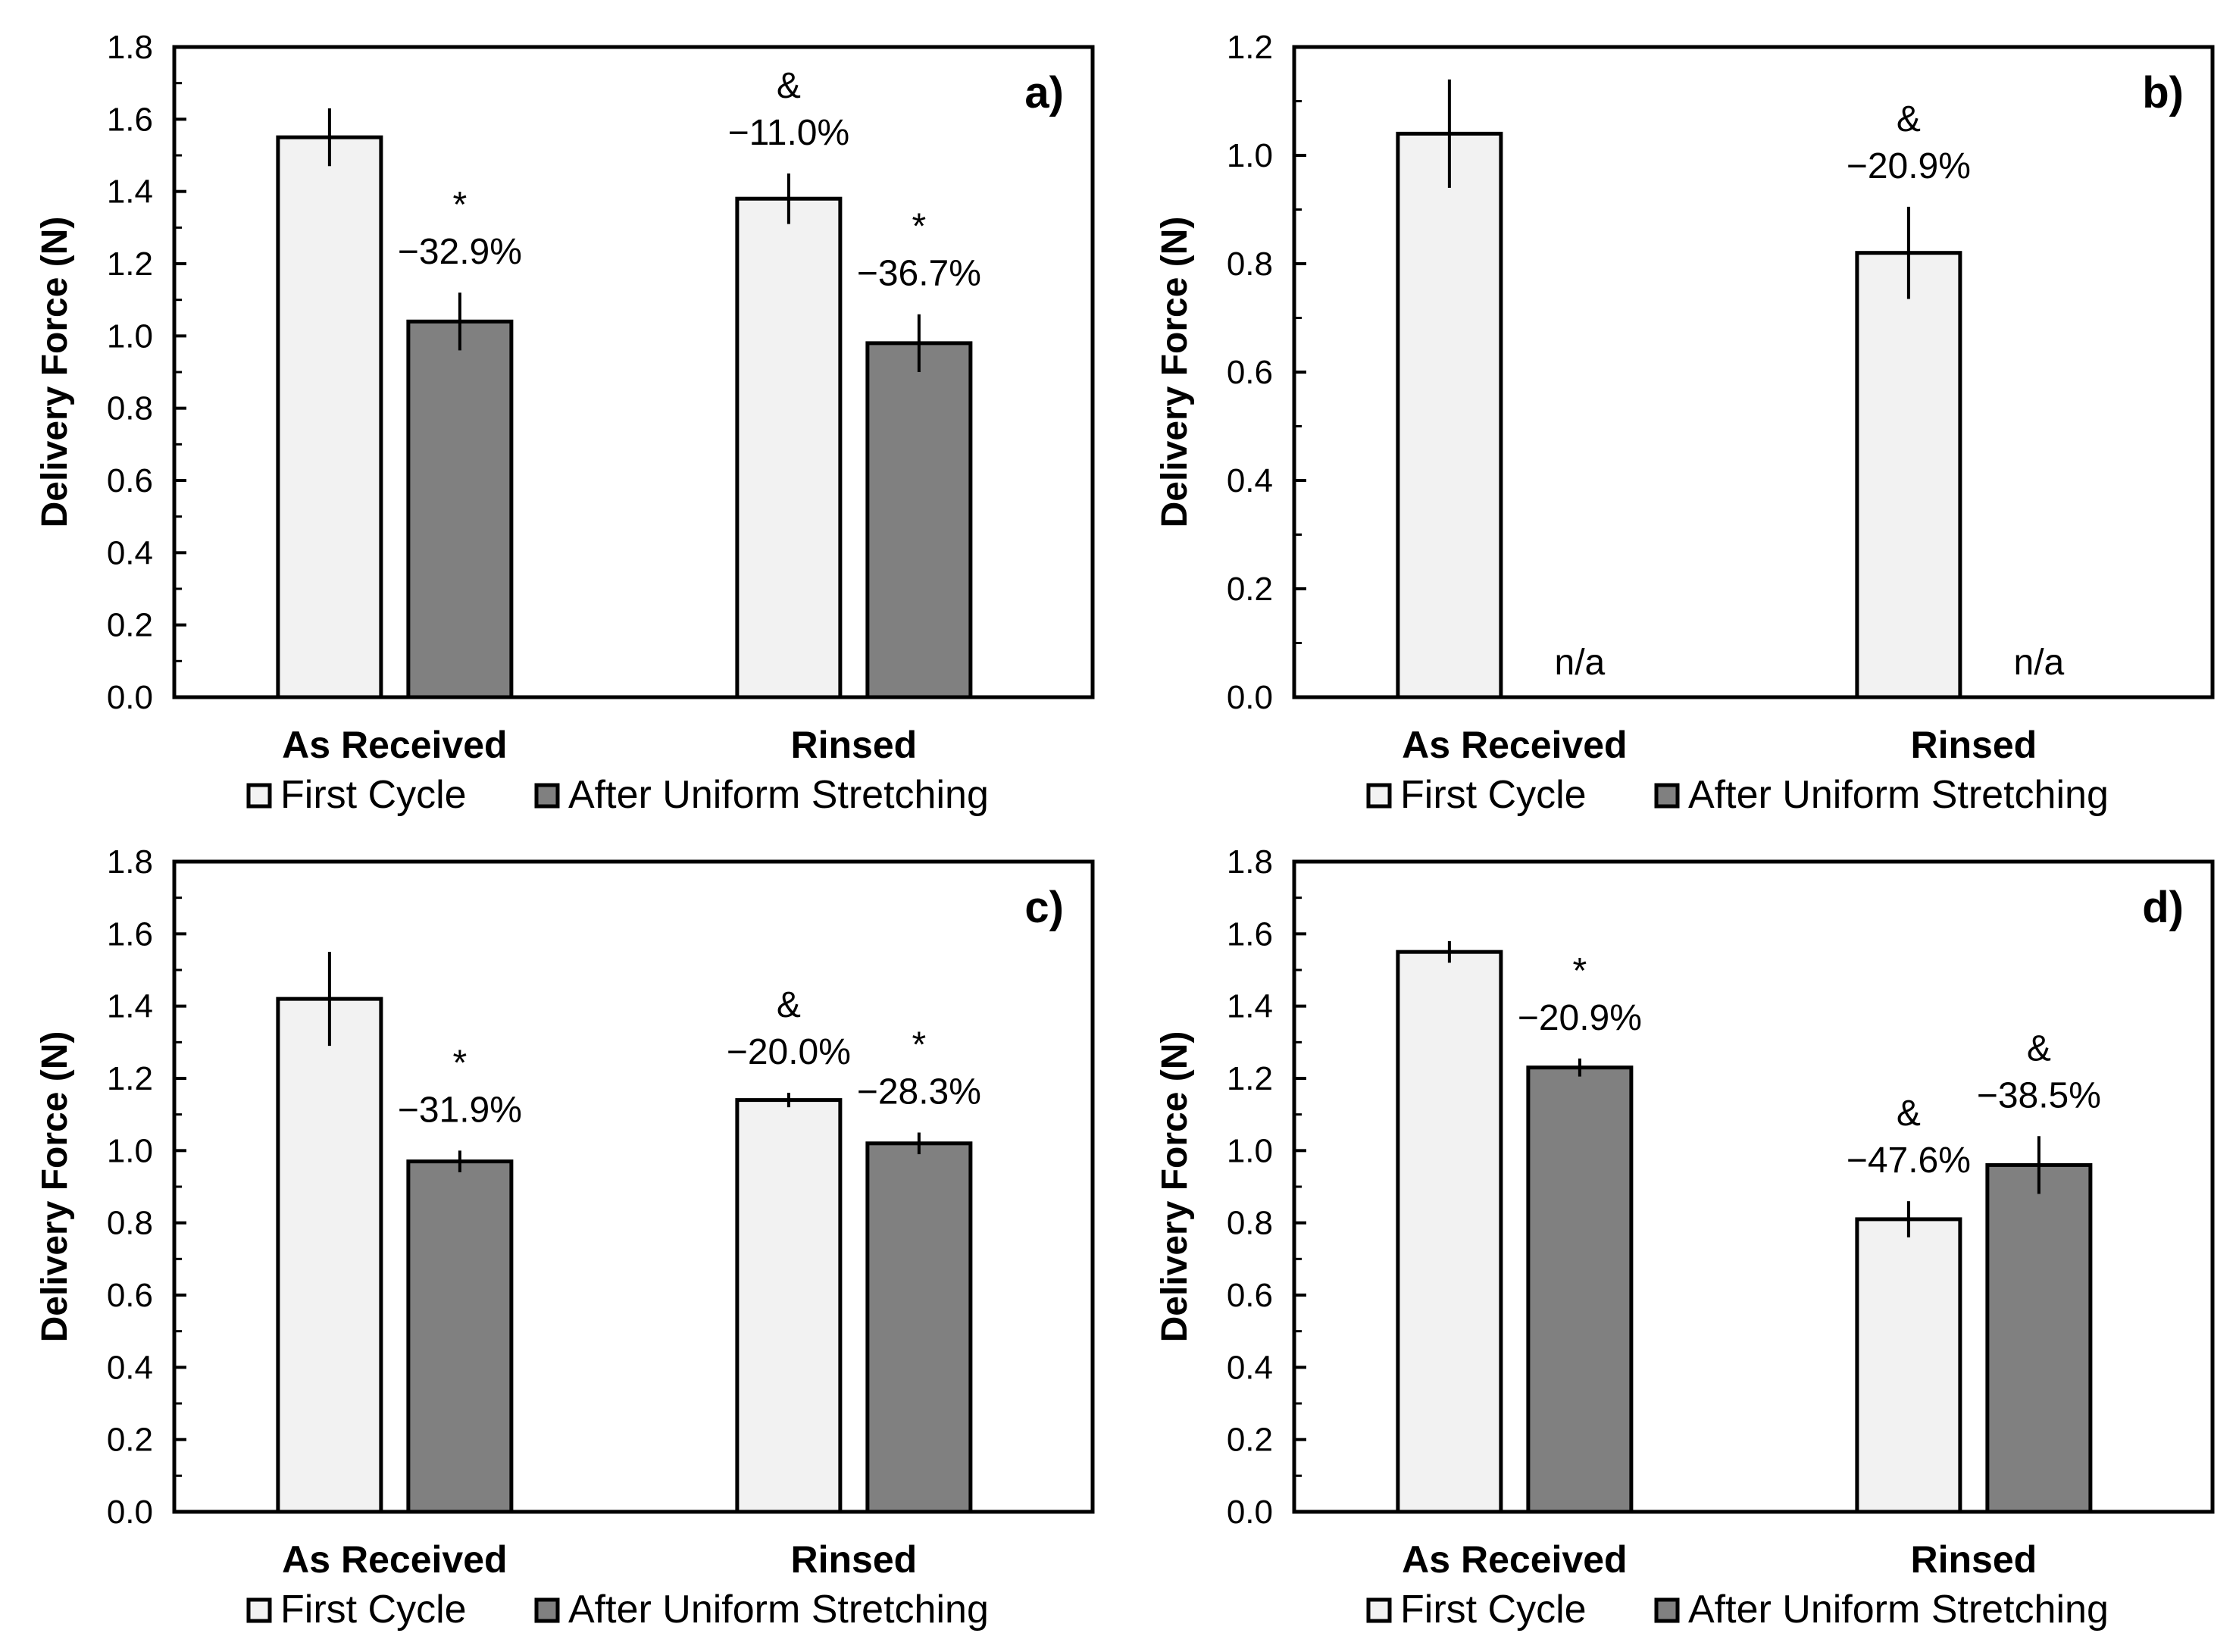  What do you see at coordinates (2039, 1095) in the screenshot?
I see `annotation-percent: −38.5%` at bounding box center [2039, 1095].